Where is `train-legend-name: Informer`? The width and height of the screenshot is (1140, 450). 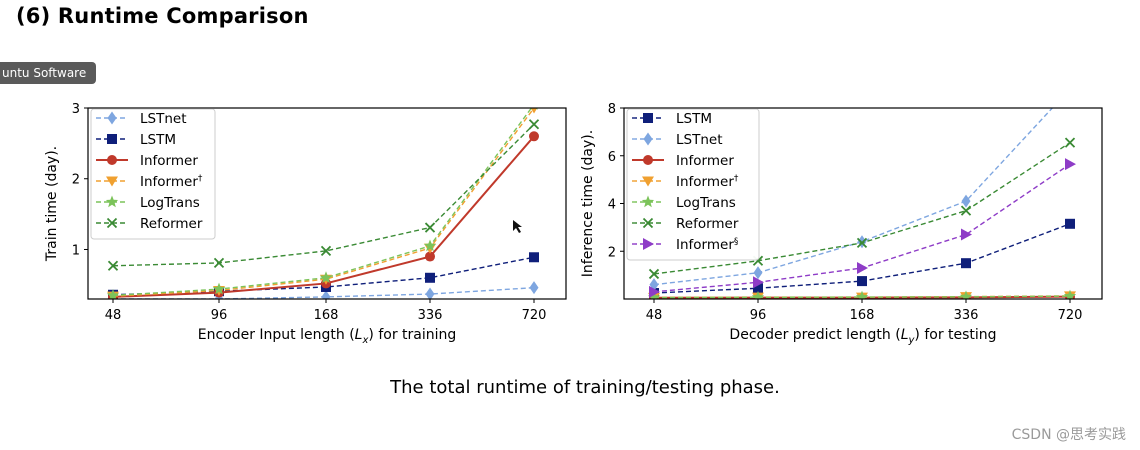 train-legend-name: Informer is located at coordinates (169, 161).